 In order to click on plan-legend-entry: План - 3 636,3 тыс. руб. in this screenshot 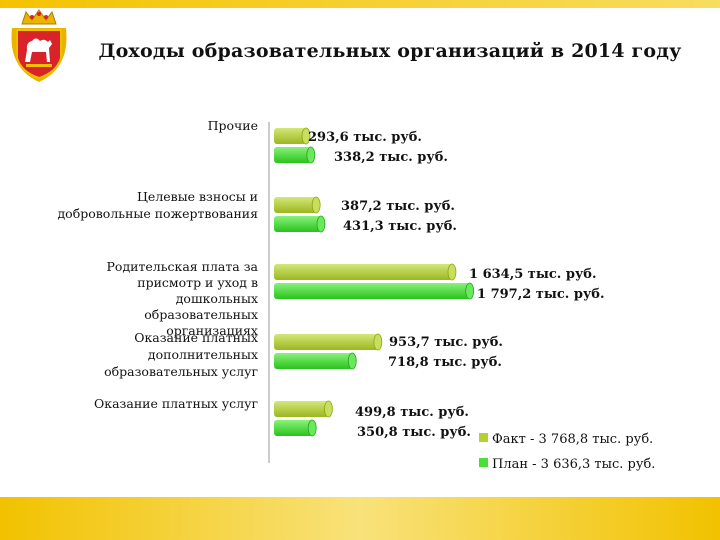, I will do `click(567, 464)`.